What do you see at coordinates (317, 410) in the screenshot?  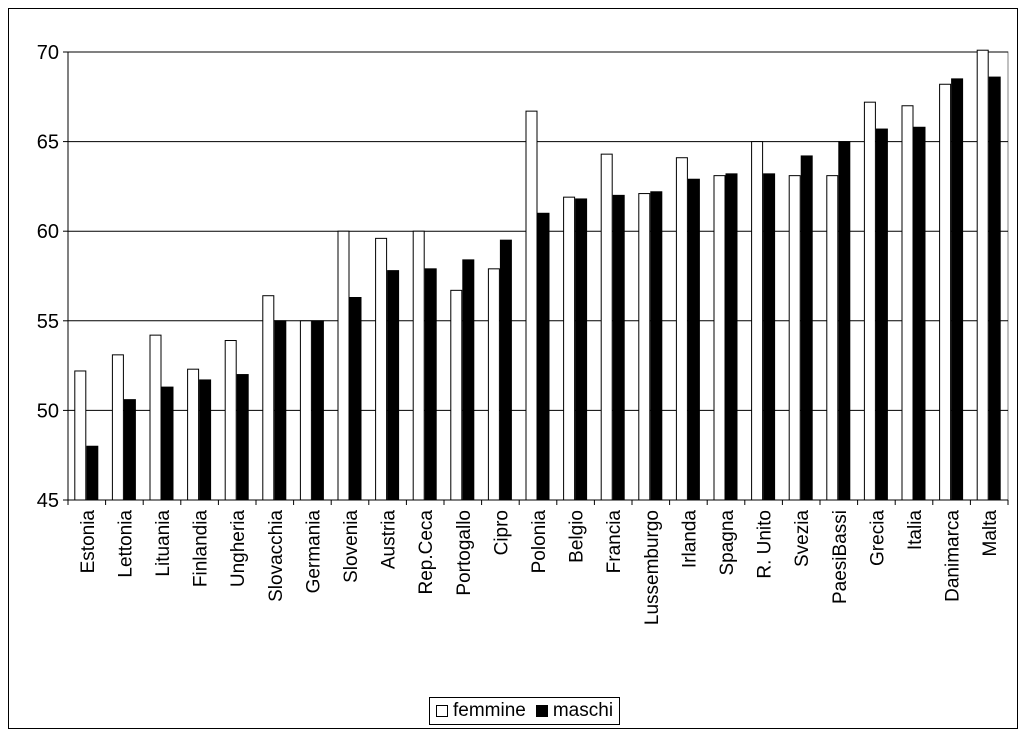 I see `bar-maschi-germania` at bounding box center [317, 410].